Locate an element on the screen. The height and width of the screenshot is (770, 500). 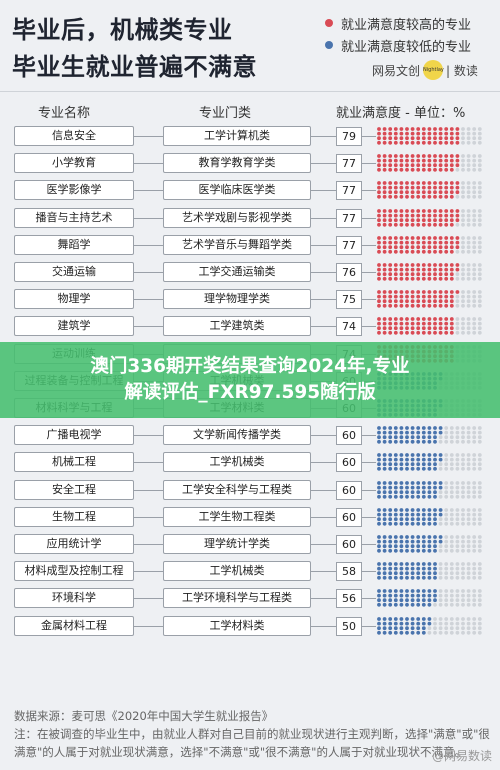
score-value: 56 is located at coordinates (349, 599).